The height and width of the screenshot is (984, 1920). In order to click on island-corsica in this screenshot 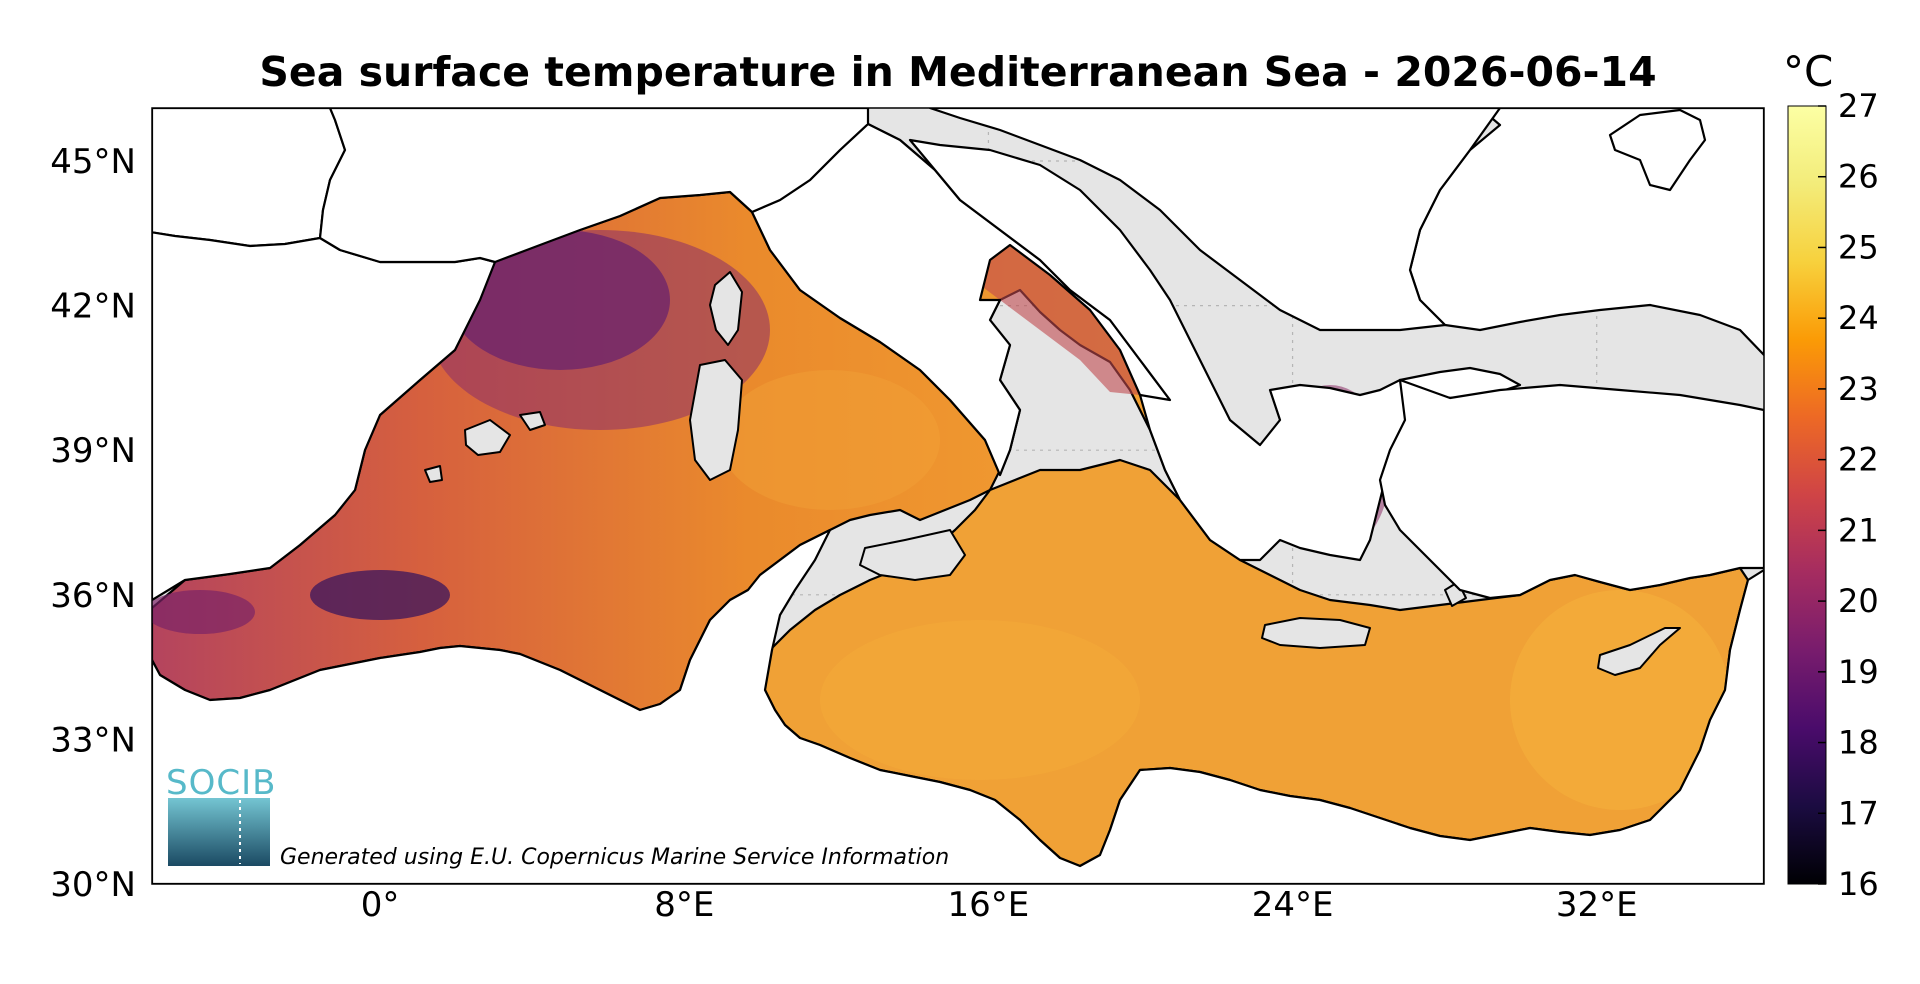, I will do `click(726, 308)`.